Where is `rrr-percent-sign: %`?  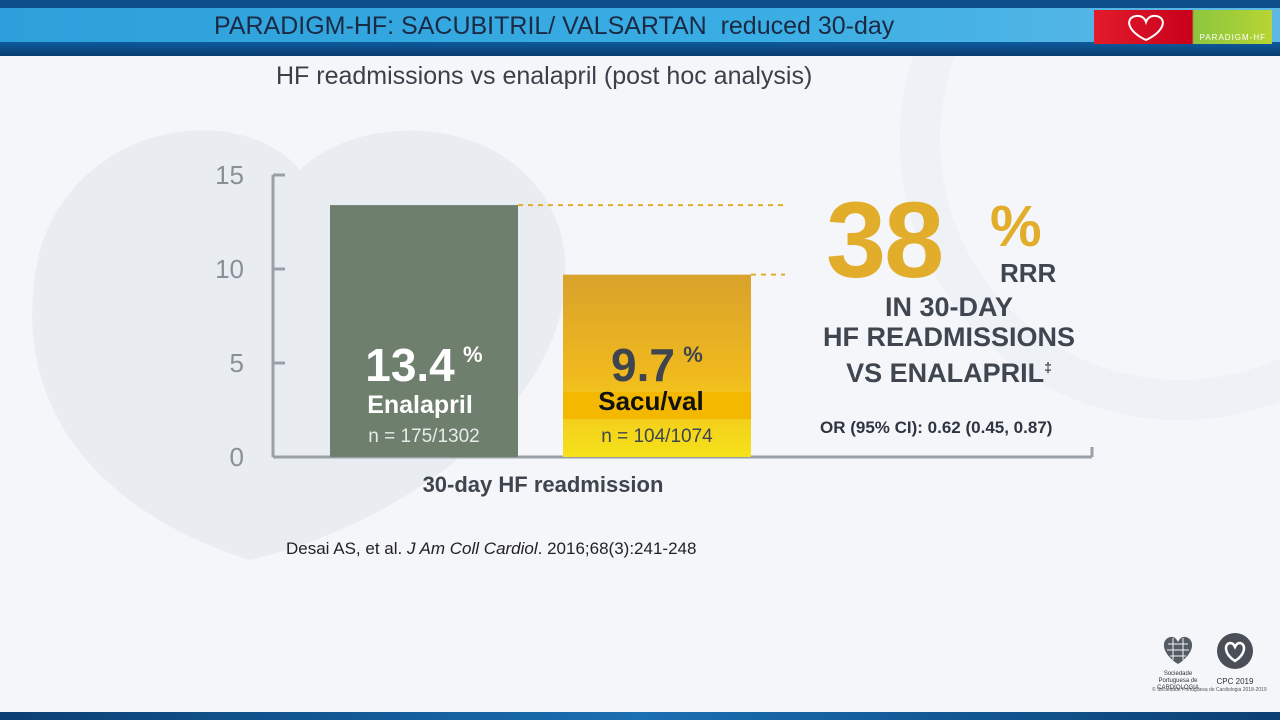
rrr-percent-sign: % is located at coordinates (1016, 226).